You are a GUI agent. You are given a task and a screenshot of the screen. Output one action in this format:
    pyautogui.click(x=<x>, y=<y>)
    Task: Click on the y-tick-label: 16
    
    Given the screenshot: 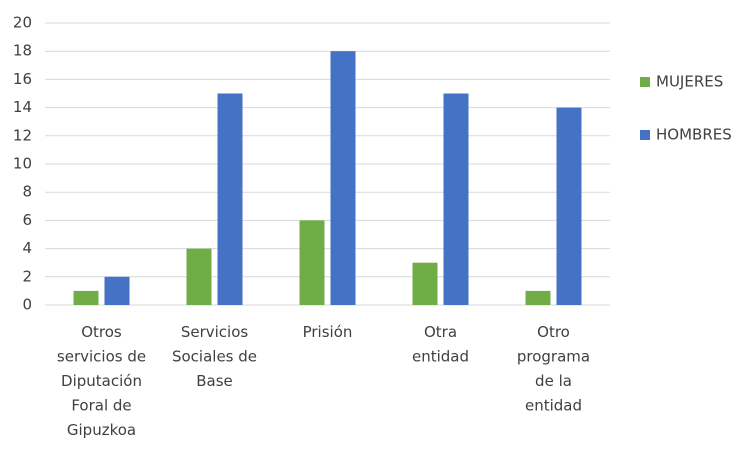 What is the action you would take?
    pyautogui.click(x=22, y=79)
    